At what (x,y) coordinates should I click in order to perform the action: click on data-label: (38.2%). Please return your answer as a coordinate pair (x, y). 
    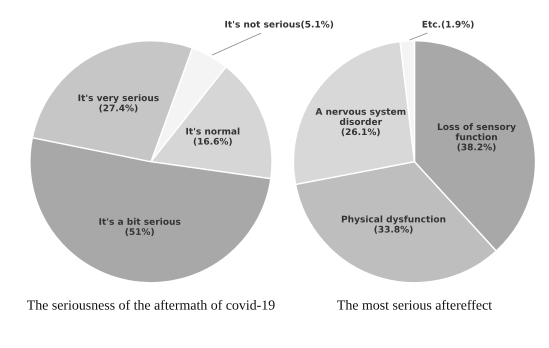
    Looking at the image, I should click on (477, 147).